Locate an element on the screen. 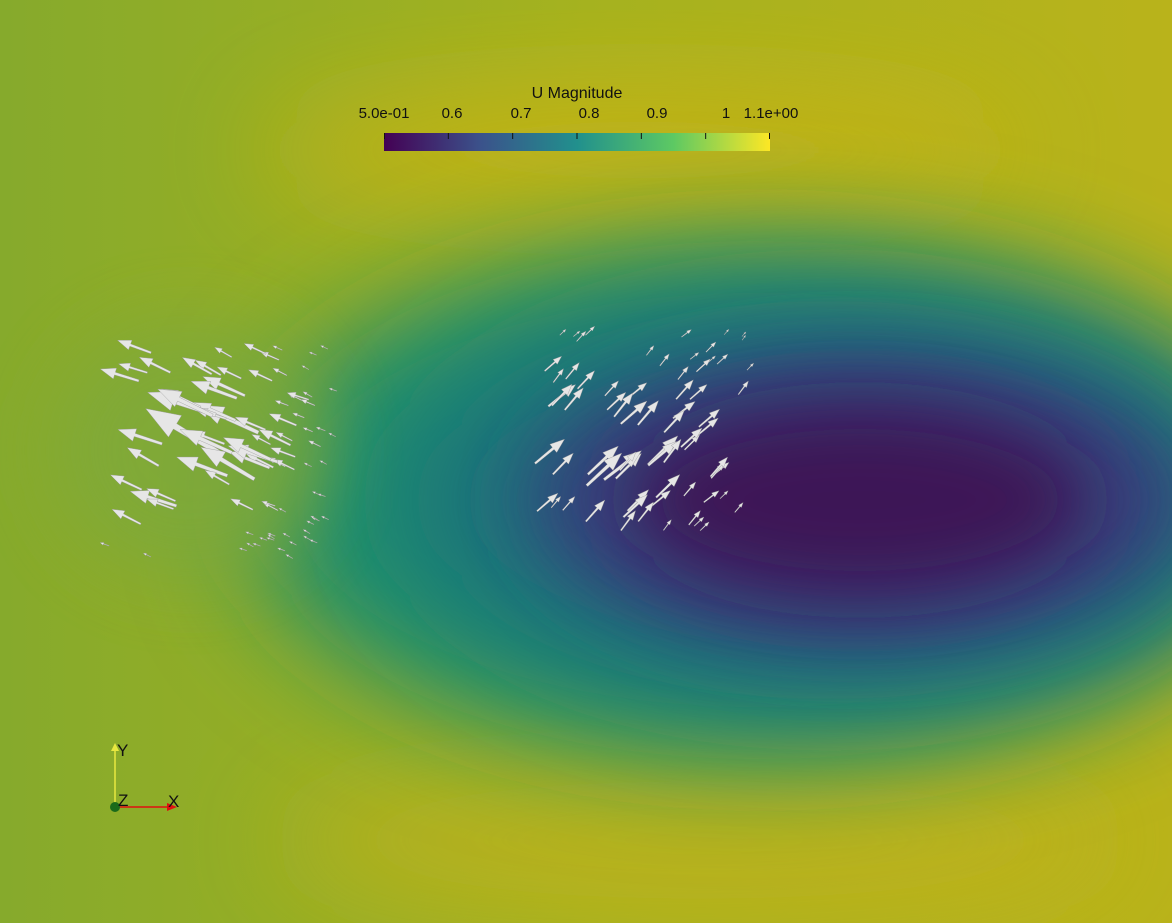 The height and width of the screenshot is (923, 1172). color-legend-tick: 1.1e+00 is located at coordinates (771, 113).